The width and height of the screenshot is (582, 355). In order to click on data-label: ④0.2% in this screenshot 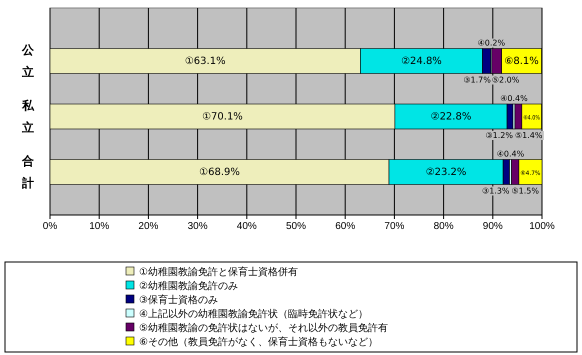, I will do `click(492, 43)`.